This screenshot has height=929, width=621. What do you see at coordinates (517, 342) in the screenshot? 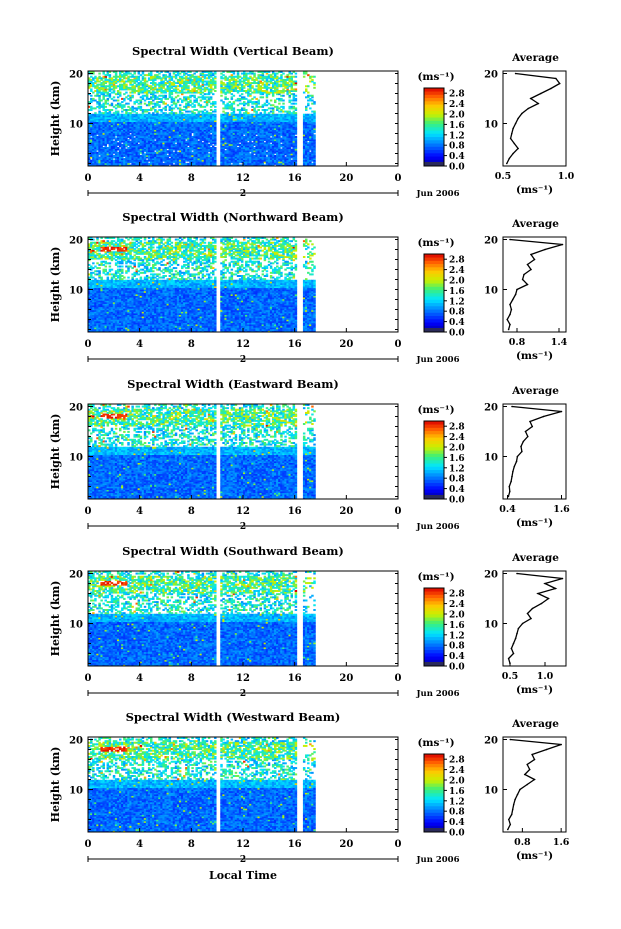
I see `avg-x-tick-label: 0.8` at bounding box center [517, 342].